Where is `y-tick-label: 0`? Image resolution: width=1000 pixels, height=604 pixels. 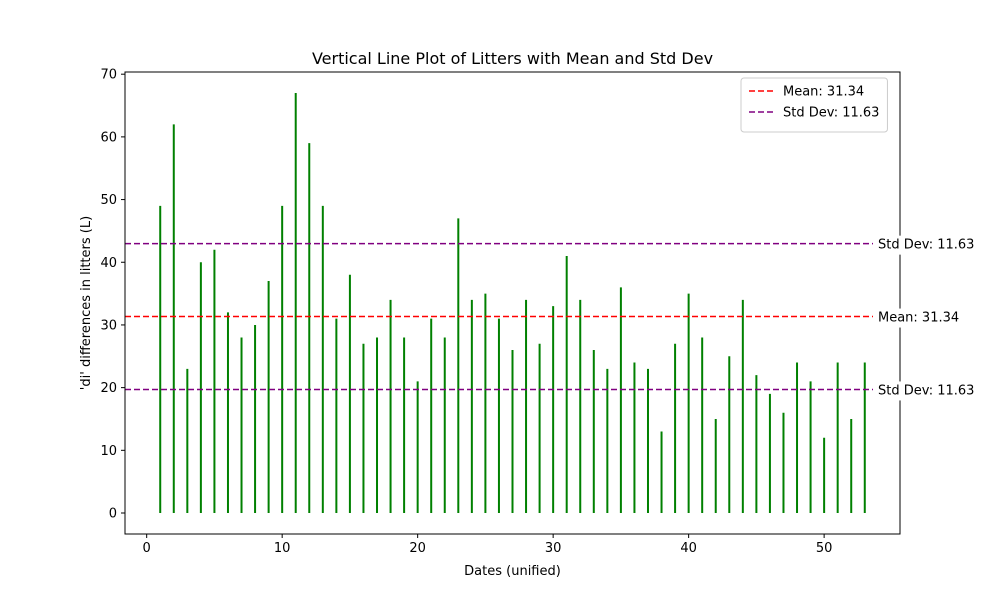 y-tick-label: 0 is located at coordinates (113, 514).